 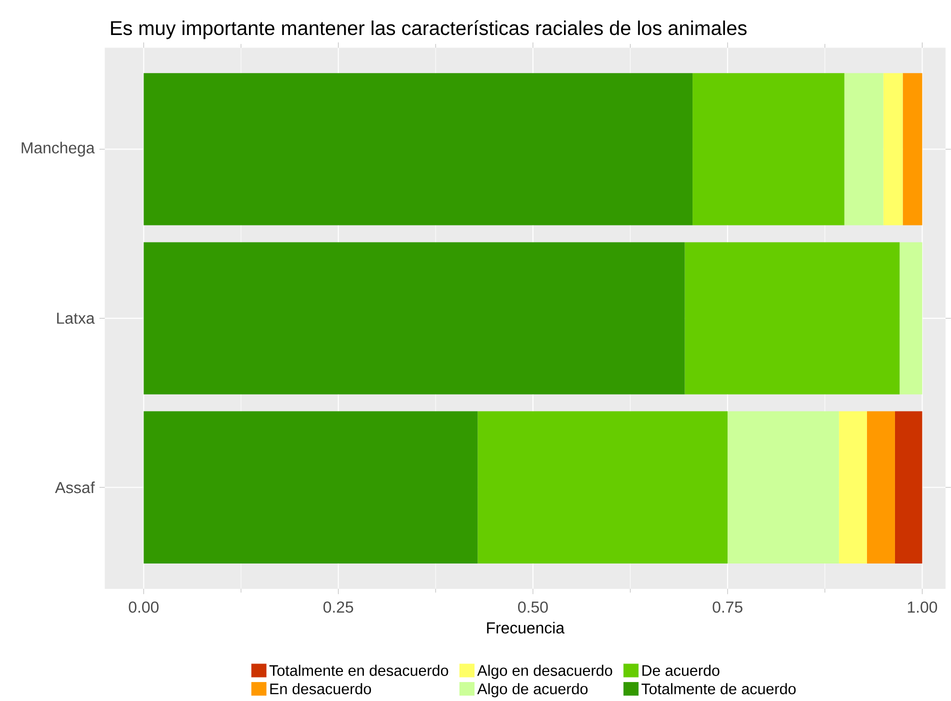 What do you see at coordinates (532, 690) in the screenshot?
I see `legend-label: Algo de acuerdo` at bounding box center [532, 690].